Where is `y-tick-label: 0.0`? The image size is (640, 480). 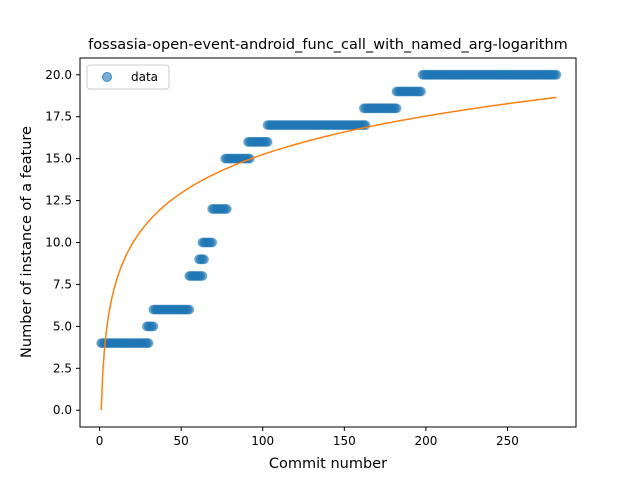
y-tick-label: 0.0 is located at coordinates (62, 410).